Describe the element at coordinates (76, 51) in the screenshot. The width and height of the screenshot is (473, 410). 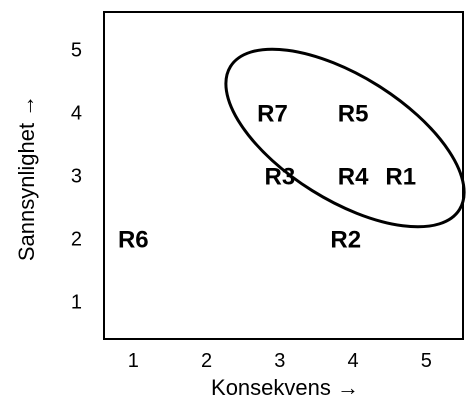
I see `y-tick-label: 5` at that location.